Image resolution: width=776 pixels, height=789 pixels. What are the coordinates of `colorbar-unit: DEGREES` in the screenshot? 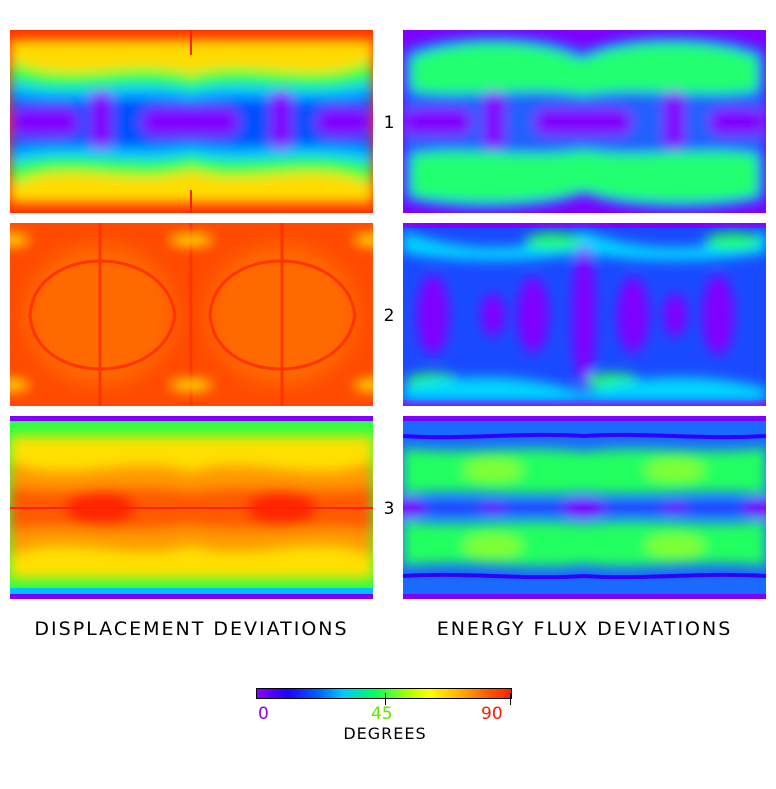 It's located at (385, 733).